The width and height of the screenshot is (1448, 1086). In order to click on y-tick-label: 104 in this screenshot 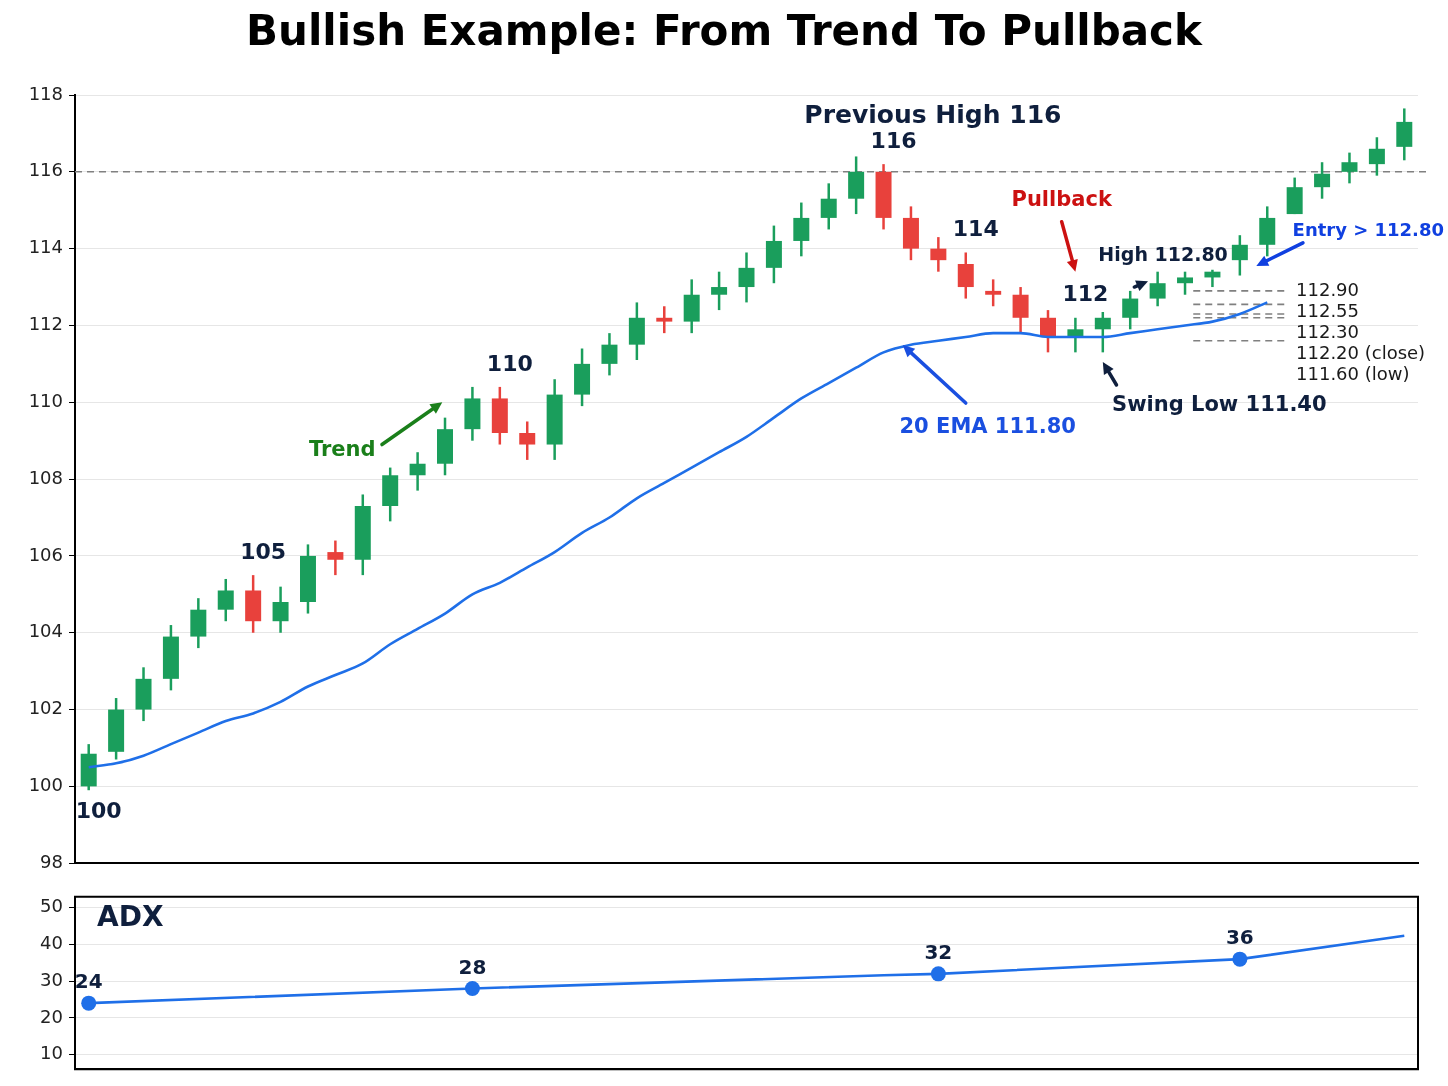, I will do `click(45, 631)`.